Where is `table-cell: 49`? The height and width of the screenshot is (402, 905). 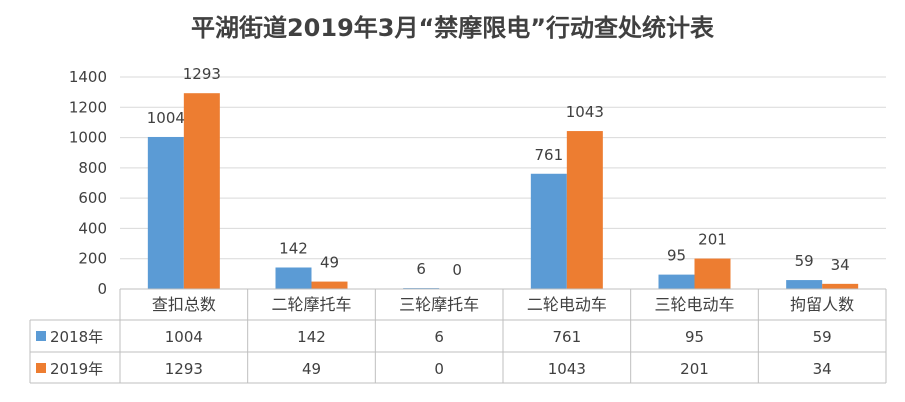 table-cell: 49 is located at coordinates (311, 369).